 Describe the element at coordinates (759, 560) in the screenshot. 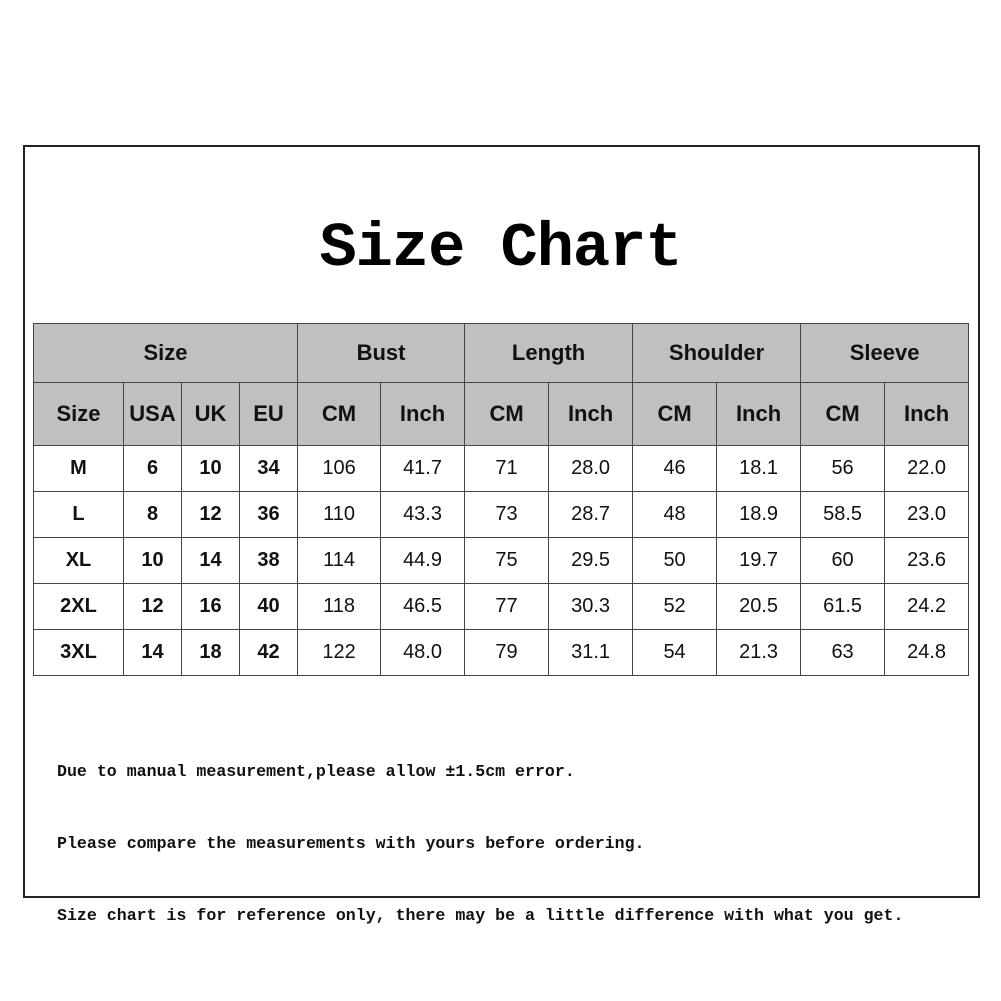

I see `table-cell: 19.7` at that location.